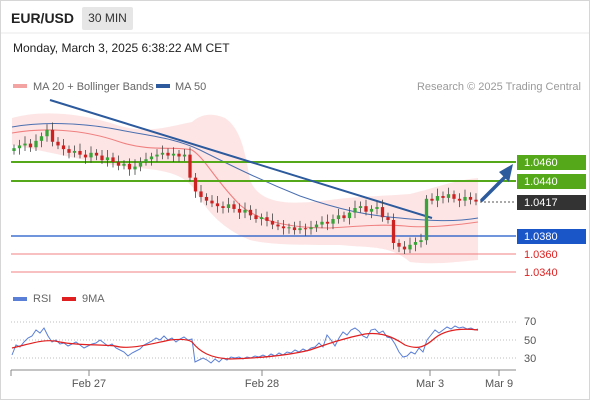  Describe the element at coordinates (190, 87) in the screenshot. I see `legend-ma50: MA 50` at that location.